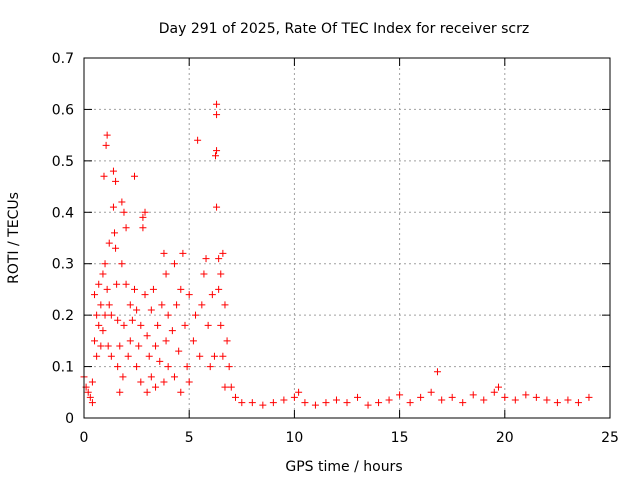  Describe the element at coordinates (294, 438) in the screenshot. I see `x-tick-label: 10` at that location.